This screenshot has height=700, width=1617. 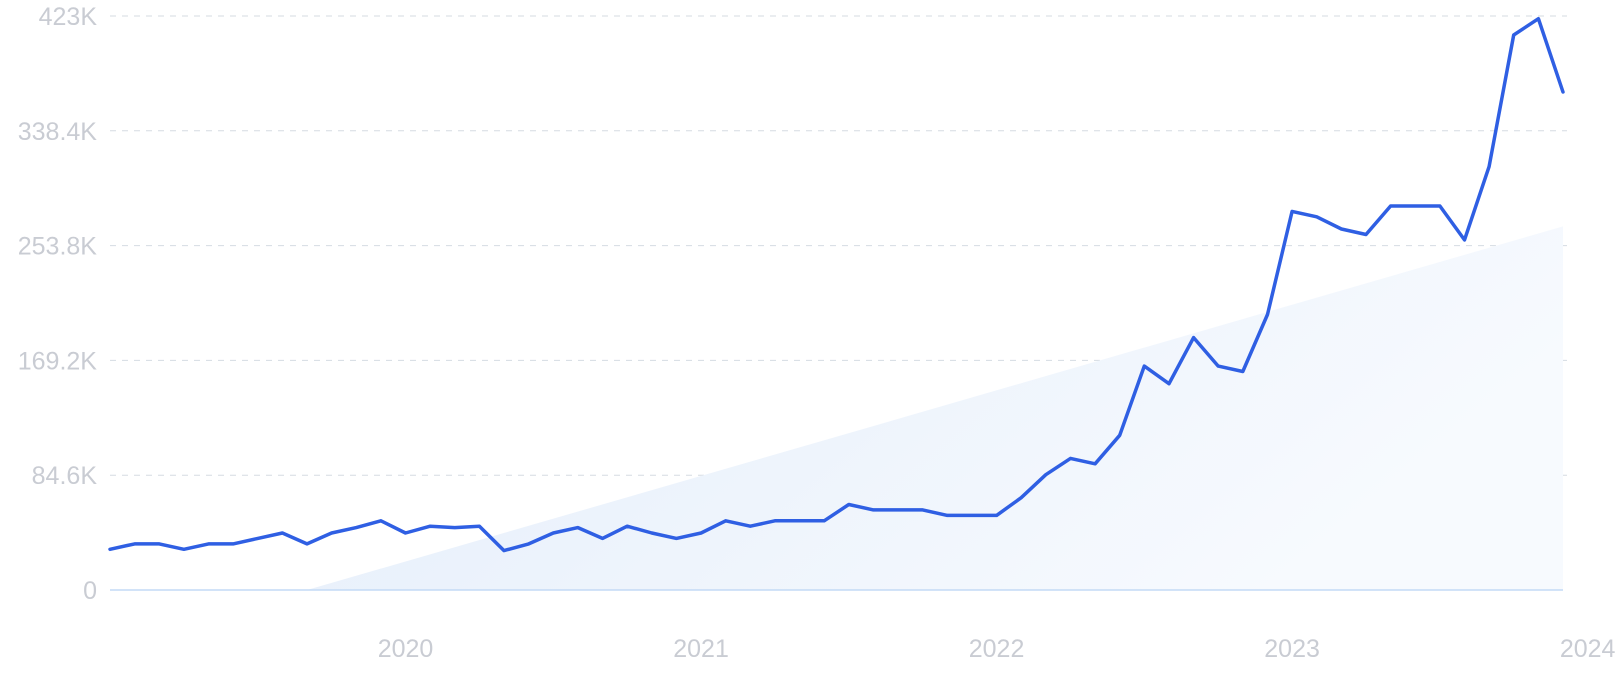 What do you see at coordinates (406, 649) in the screenshot?
I see `x-tick-label: 2020` at bounding box center [406, 649].